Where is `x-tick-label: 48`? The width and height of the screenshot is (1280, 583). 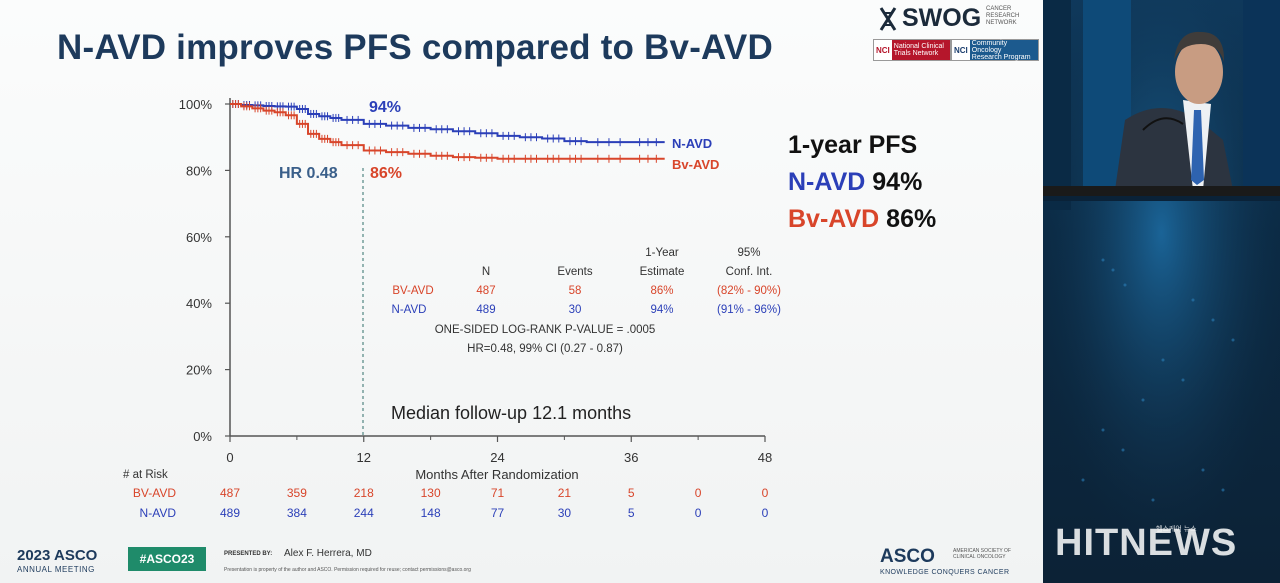 x-tick-label: 48 is located at coordinates (765, 457).